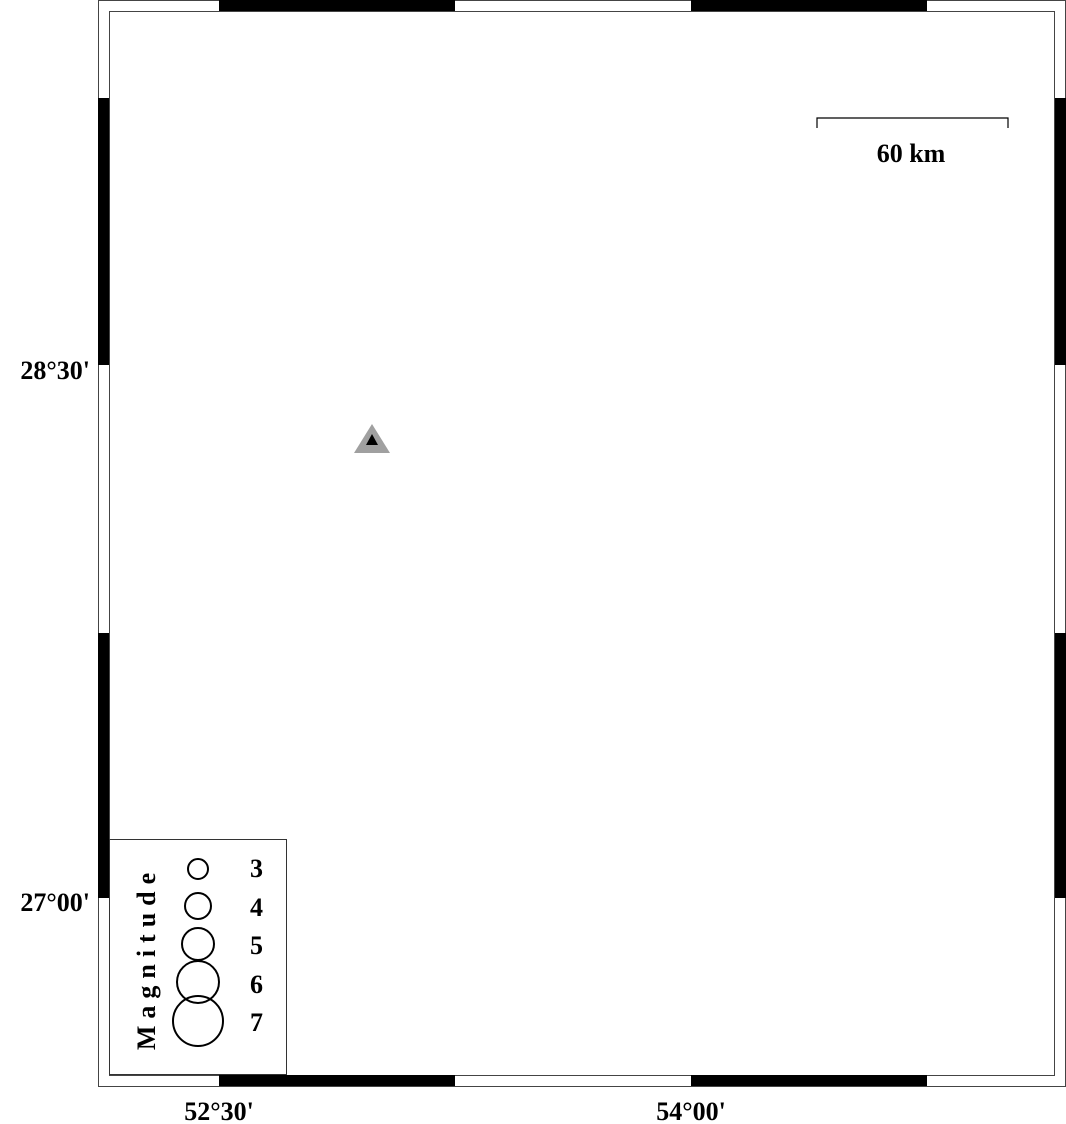  I want to click on legend-label: 6, so click(256, 984).